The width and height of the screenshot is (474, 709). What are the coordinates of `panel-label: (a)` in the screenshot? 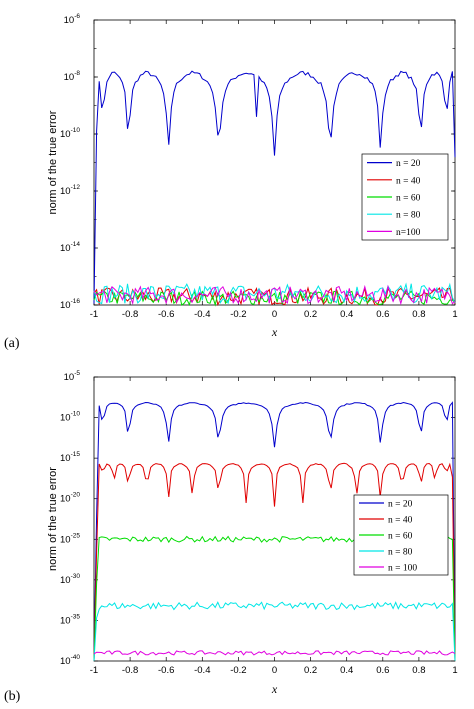 It's located at (12, 343).